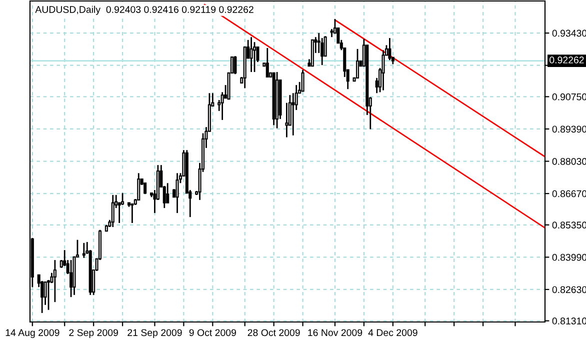 This screenshot has width=586, height=340. I want to click on x-tick-label: 9 Oct 2009, so click(212, 332).